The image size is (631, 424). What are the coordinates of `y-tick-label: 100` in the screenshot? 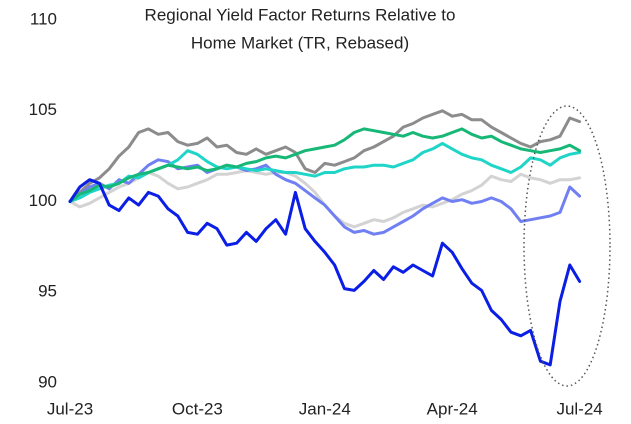 It's located at (43, 200).